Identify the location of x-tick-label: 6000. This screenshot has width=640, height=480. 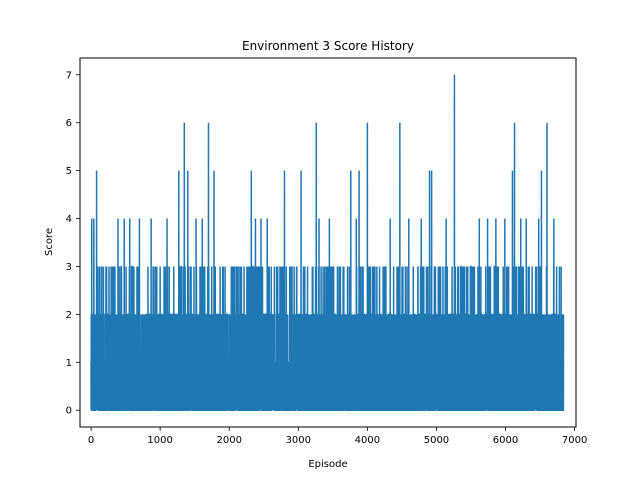
(505, 440).